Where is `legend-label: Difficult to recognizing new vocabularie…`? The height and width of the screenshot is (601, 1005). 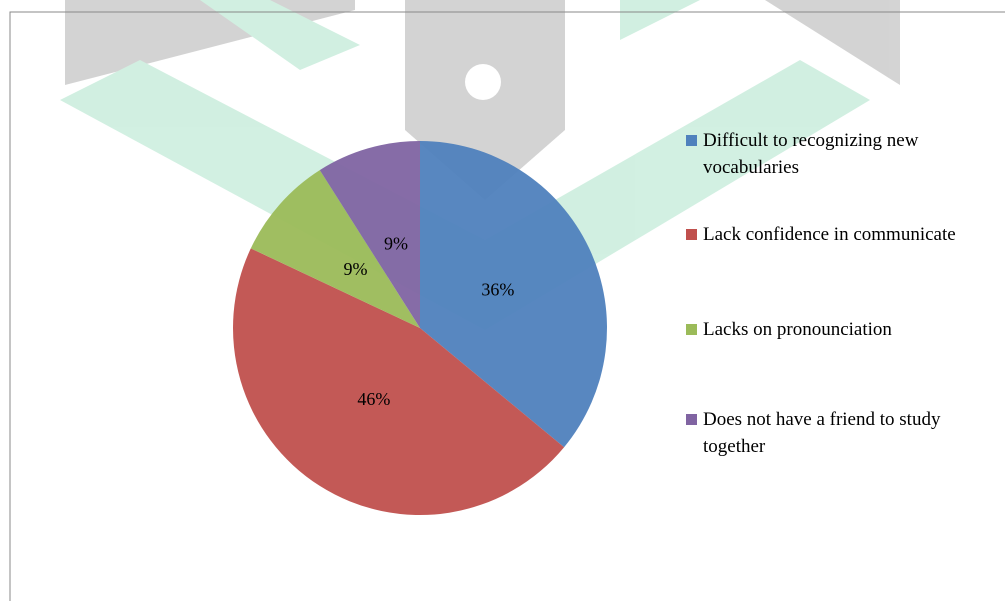 legend-label: Difficult to recognizing new vocabularie… is located at coordinates (811, 154).